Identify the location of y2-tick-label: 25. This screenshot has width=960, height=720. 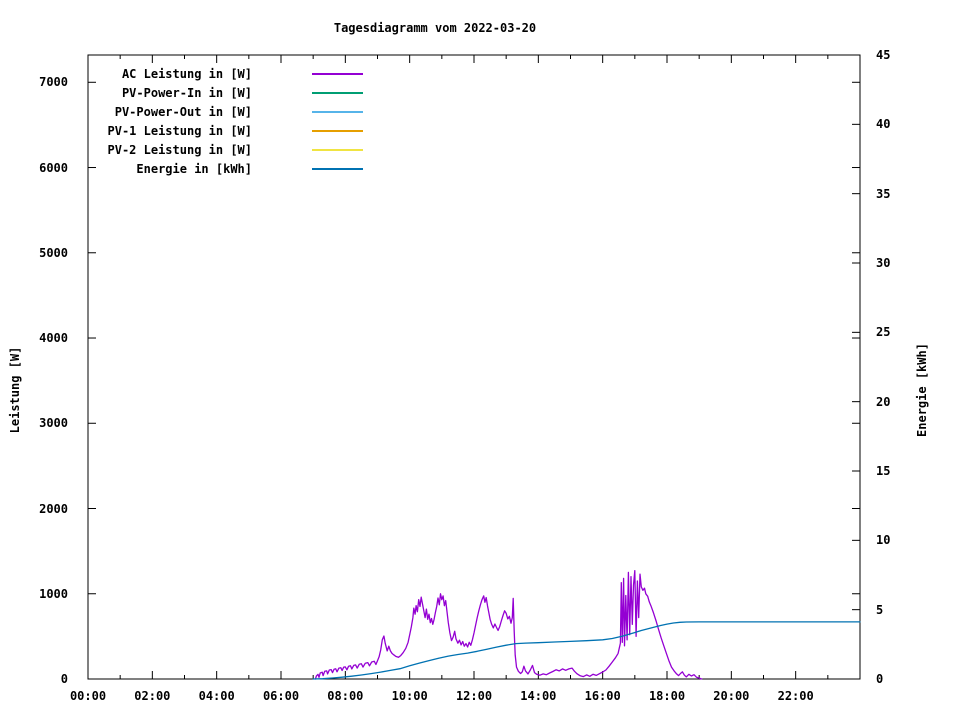
(883, 332).